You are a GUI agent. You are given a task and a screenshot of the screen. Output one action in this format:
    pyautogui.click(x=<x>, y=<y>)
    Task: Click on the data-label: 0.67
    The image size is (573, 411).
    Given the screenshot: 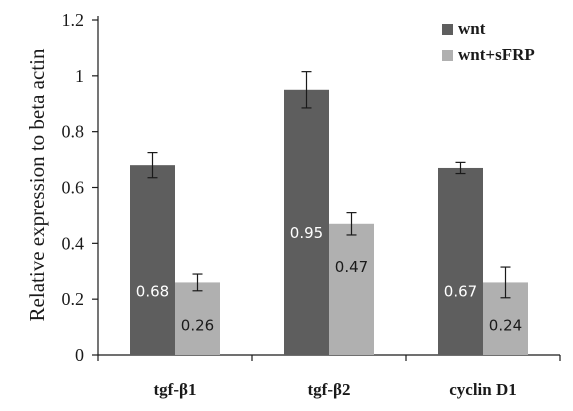 What is the action you would take?
    pyautogui.click(x=460, y=291)
    